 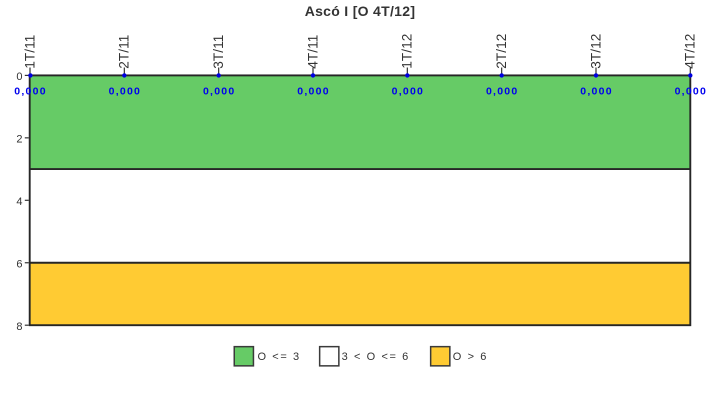 I want to click on svg-text: Ascó I [O 4T/12], so click(x=360, y=11).